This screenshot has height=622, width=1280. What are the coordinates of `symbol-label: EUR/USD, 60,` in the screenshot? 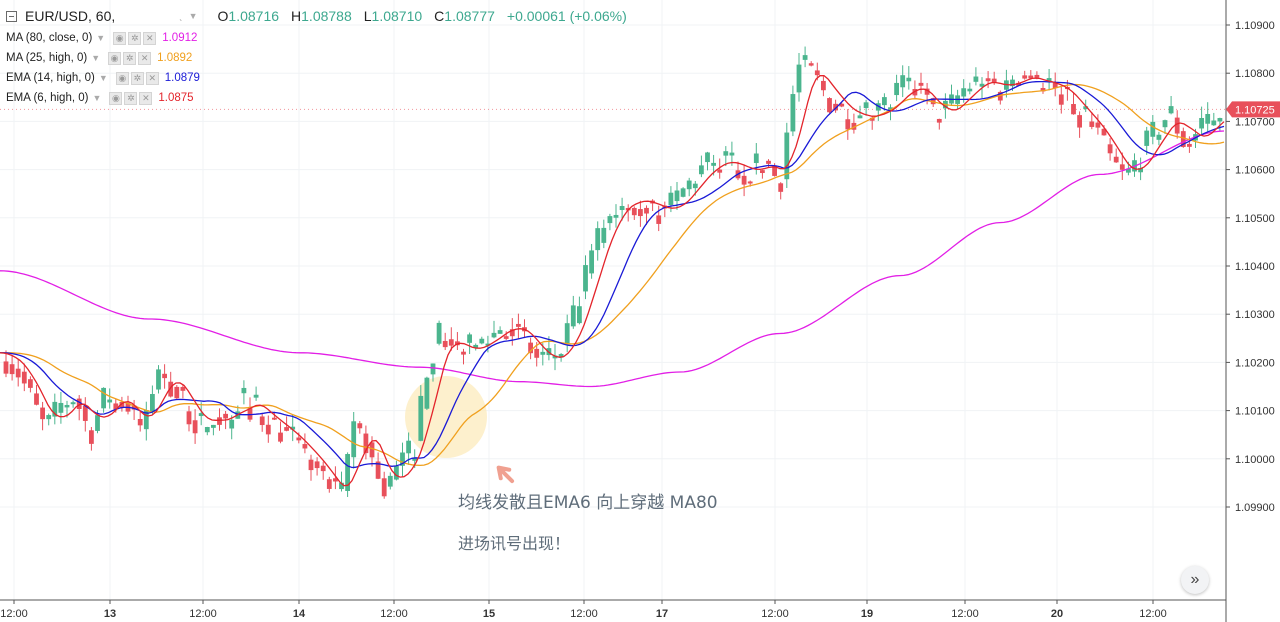 It's located at (70, 16).